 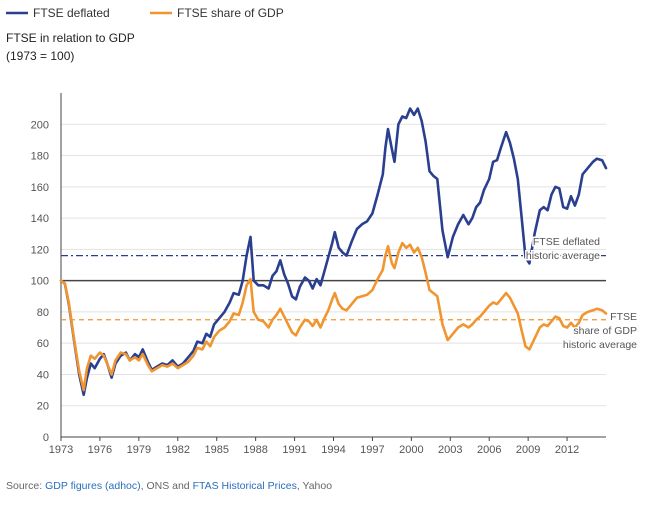 I want to click on legend-label-1: FTSE share of GDP, so click(x=230, y=13).